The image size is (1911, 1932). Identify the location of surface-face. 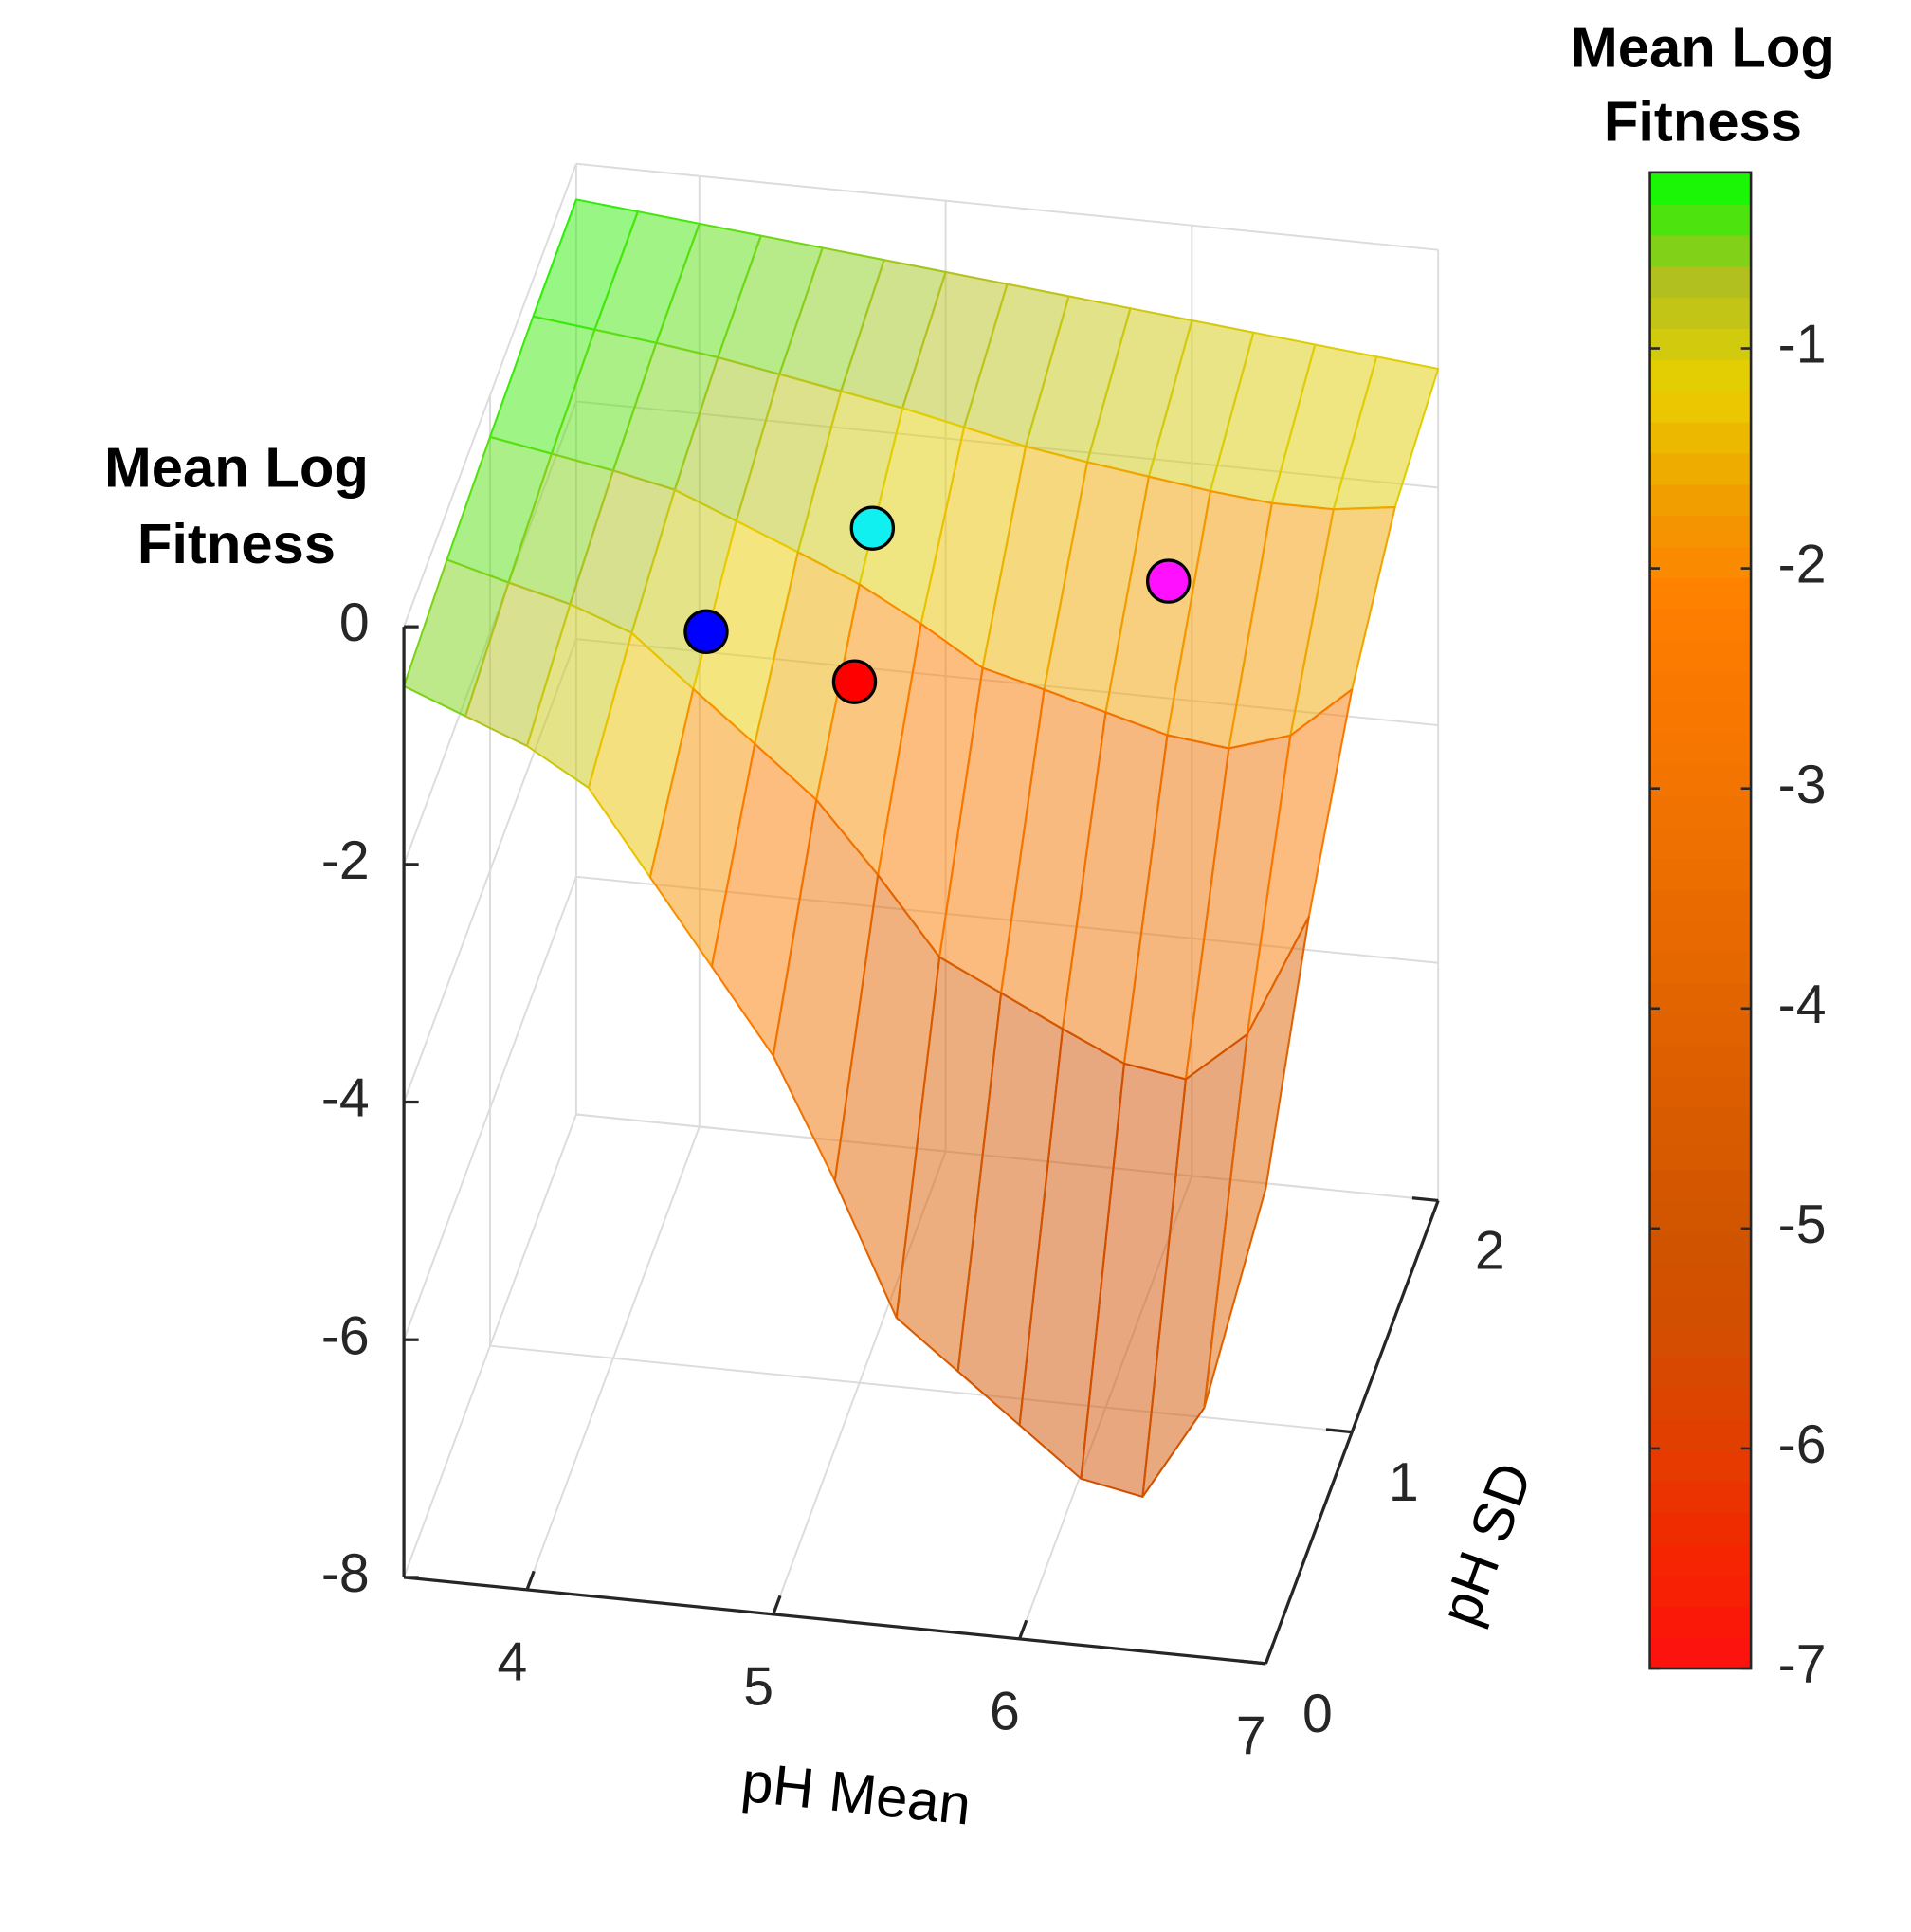
(1256, 1163).